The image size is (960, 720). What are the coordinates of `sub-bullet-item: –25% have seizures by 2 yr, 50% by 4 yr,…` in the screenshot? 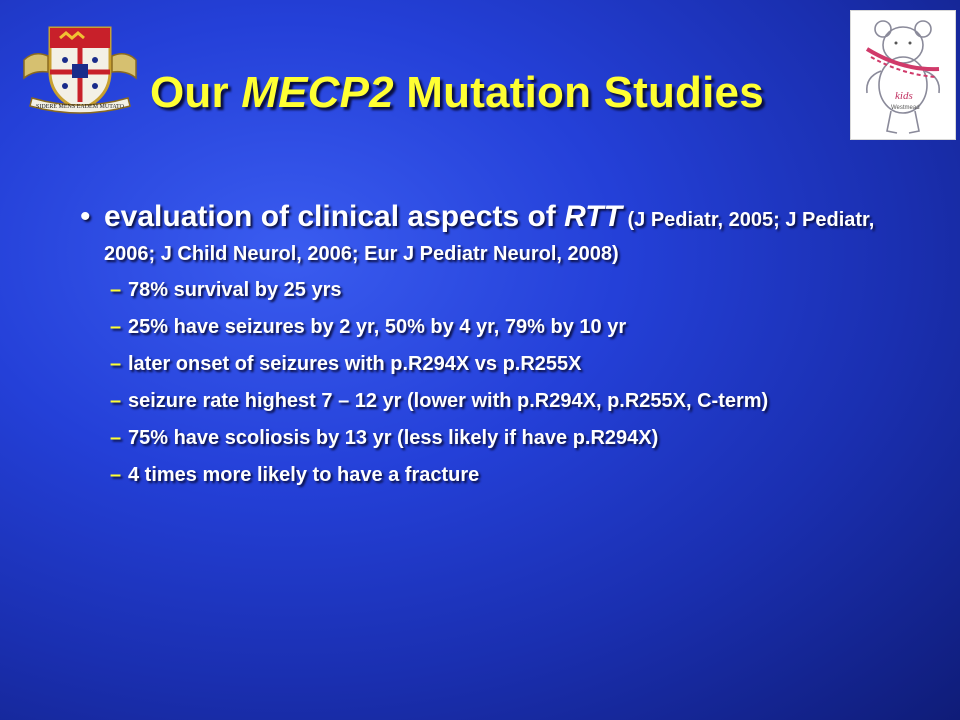 It's located at (520, 327).